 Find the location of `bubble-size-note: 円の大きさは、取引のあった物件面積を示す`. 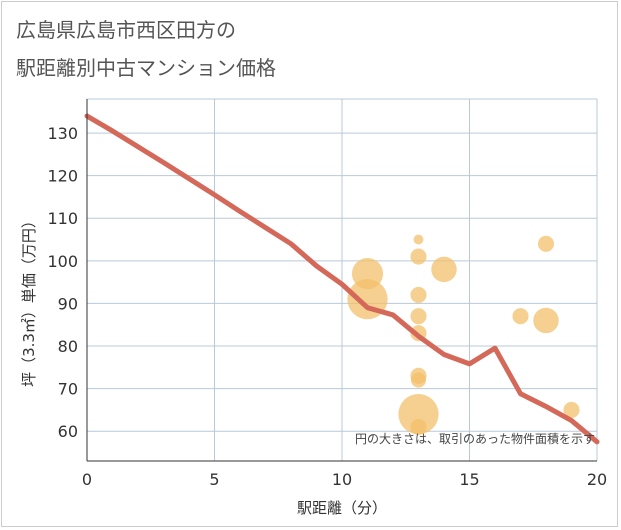

bubble-size-note: 円の大きさは、取引のあった物件面積を示す is located at coordinates (475, 438).